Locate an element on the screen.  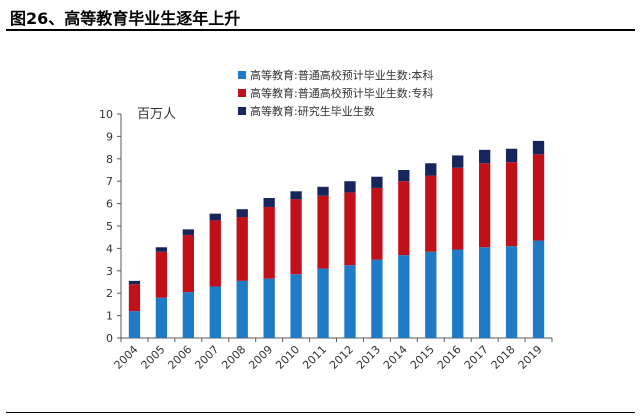
legend-label-3: 高等教育:研究生毕业生数 is located at coordinates (312, 111).